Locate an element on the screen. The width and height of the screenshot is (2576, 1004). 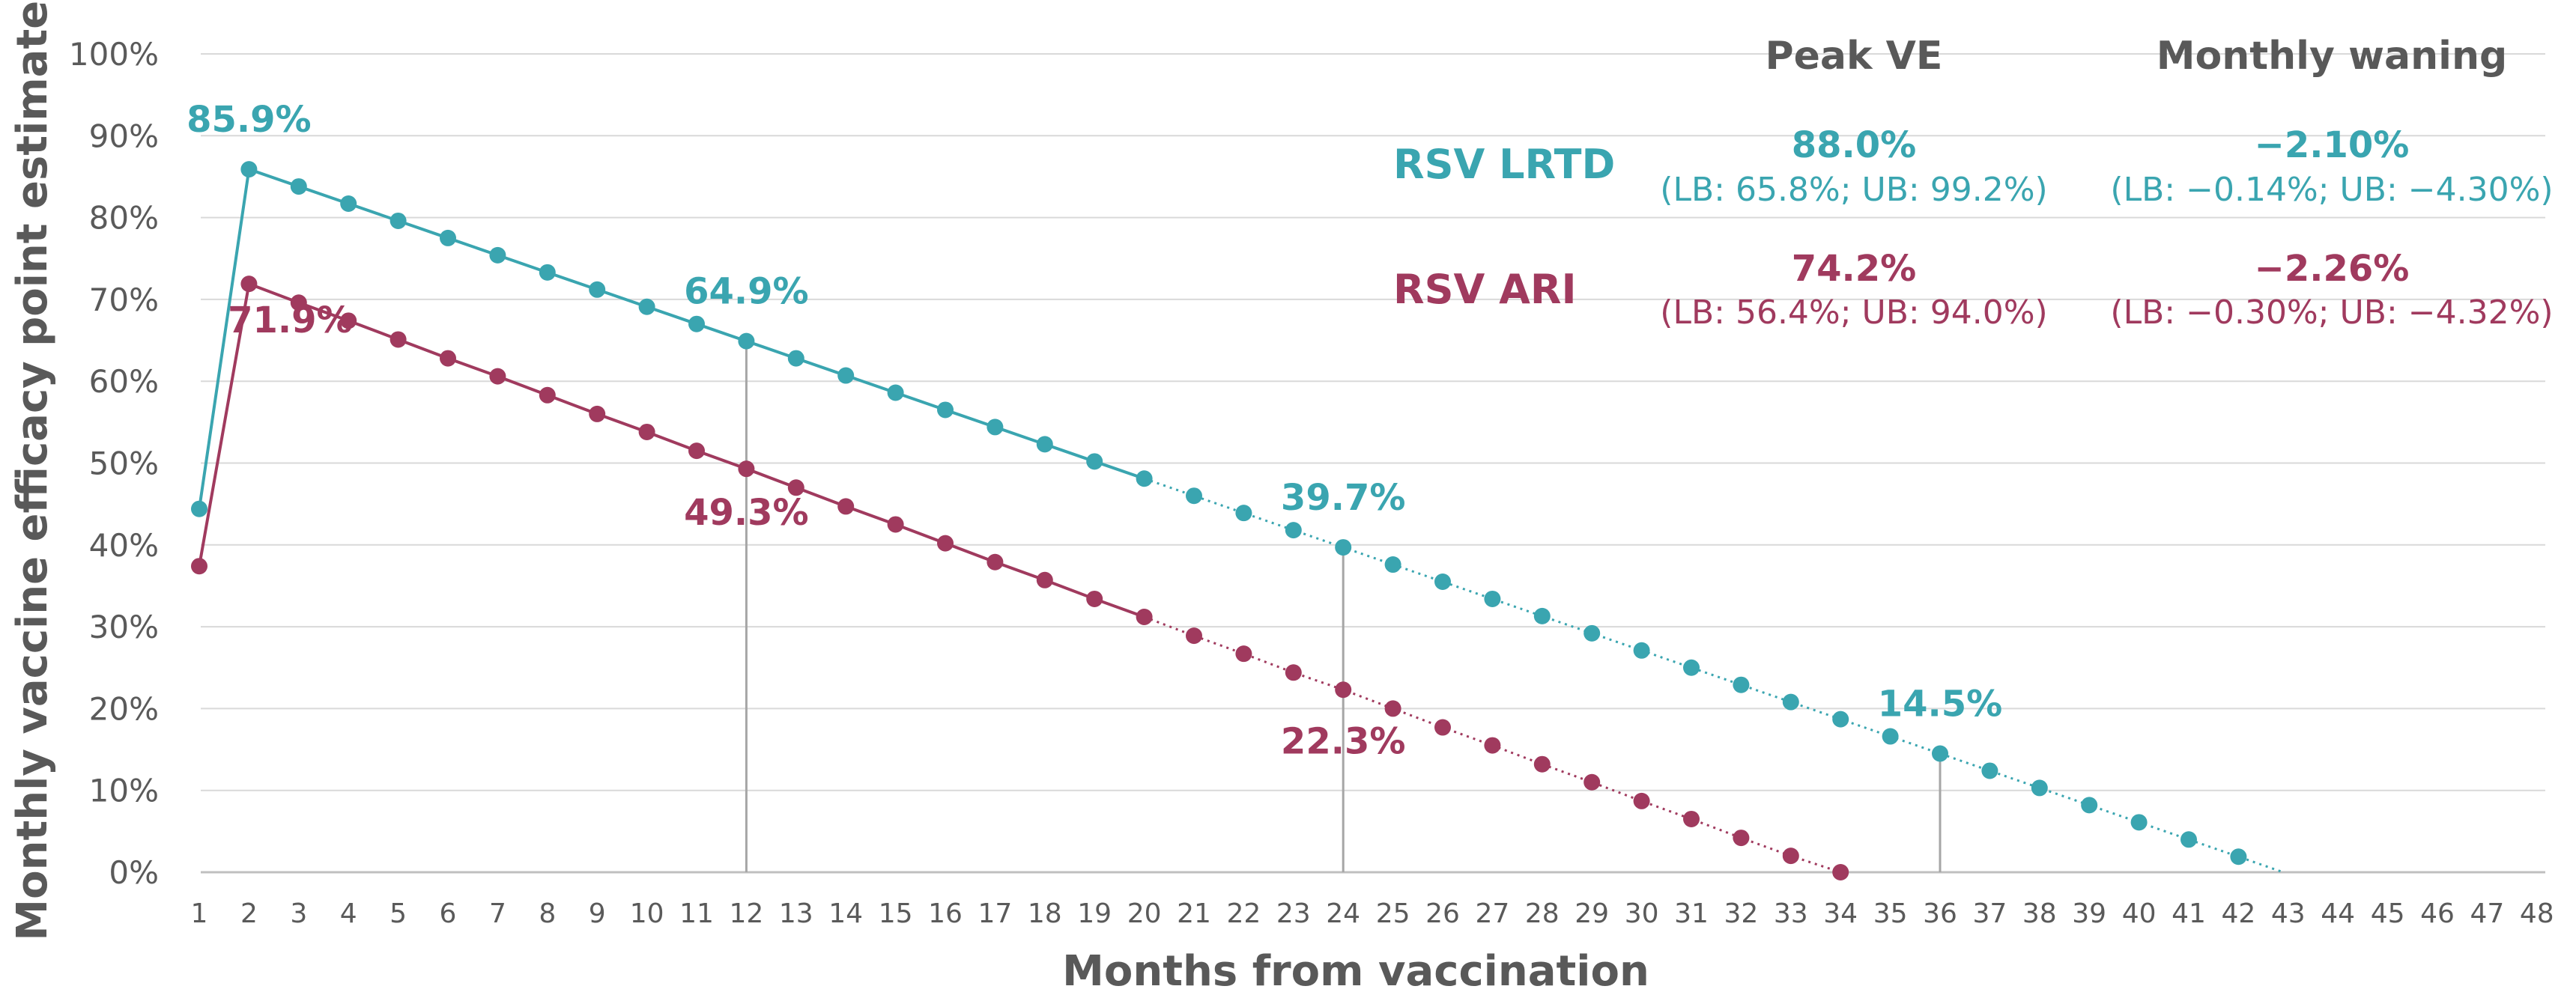
x-tick-label: 19 is located at coordinates (1094, 913).